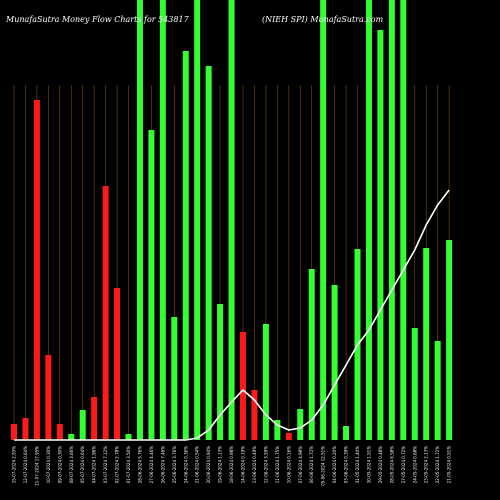 This screenshot has height=500, width=500. Describe the element at coordinates (288, 464) in the screenshot. I see `x-tick-label: 10-06-2024 0.16%` at that location.